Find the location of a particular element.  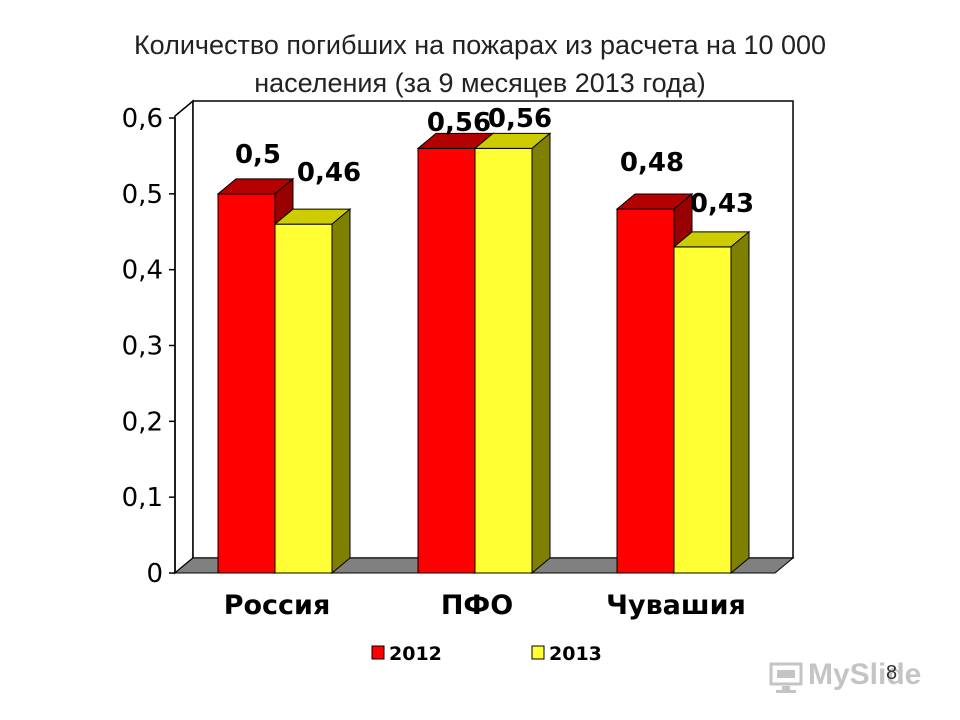

category-label: ПФО is located at coordinates (477, 605).